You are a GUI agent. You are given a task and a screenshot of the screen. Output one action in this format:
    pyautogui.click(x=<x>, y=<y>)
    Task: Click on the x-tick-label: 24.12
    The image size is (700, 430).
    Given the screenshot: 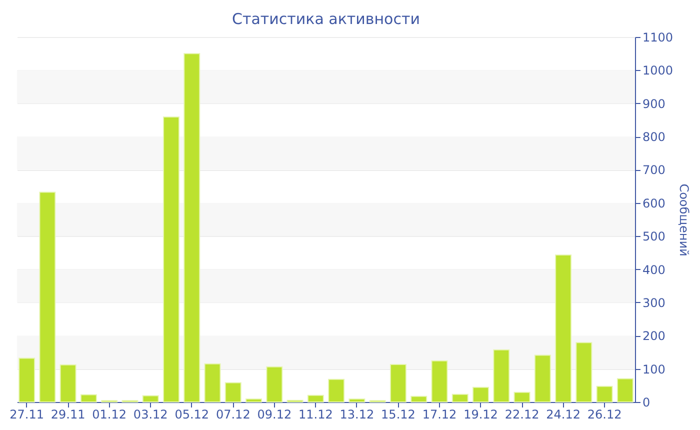 What is the action you would take?
    pyautogui.click(x=563, y=415)
    